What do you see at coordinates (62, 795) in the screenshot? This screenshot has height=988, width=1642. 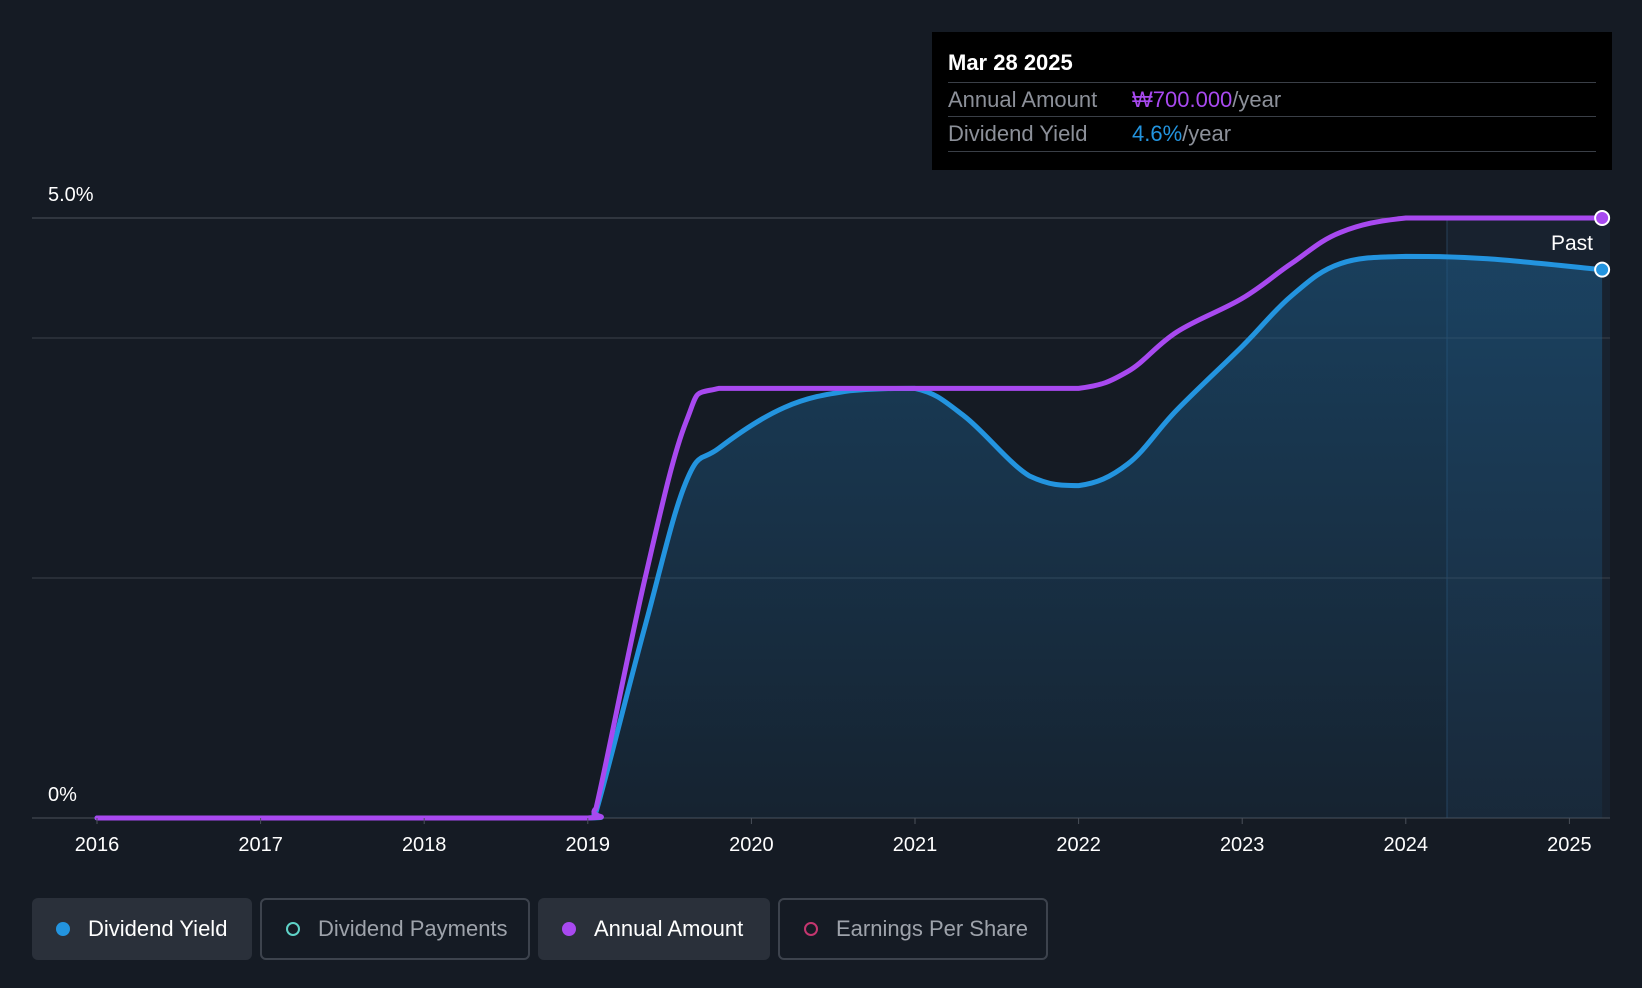 I see `y-tick-label: 0%` at bounding box center [62, 795].